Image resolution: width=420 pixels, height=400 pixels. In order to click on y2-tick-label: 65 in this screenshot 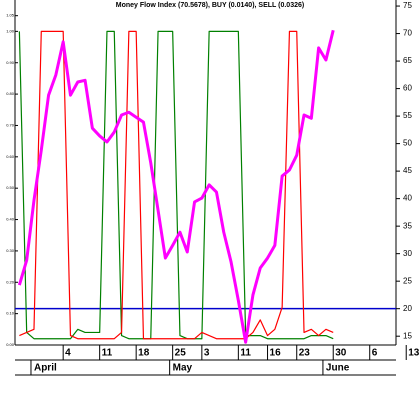, I will do `click(407, 60)`.